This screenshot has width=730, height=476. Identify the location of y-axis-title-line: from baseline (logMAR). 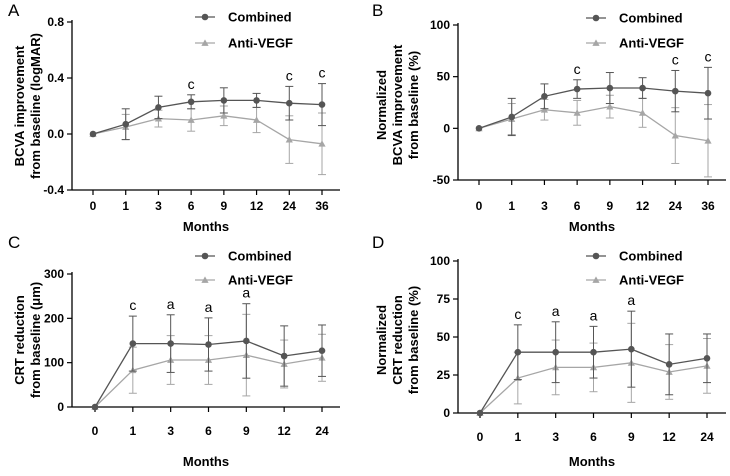
(35, 106).